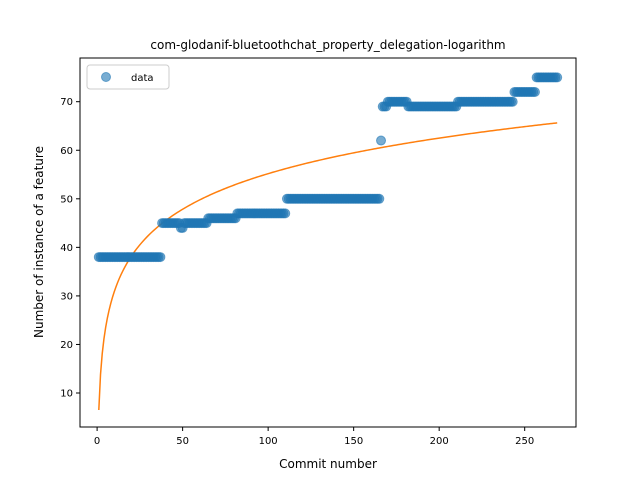 This screenshot has width=640, height=480. I want to click on legend-box, so click(128, 77).